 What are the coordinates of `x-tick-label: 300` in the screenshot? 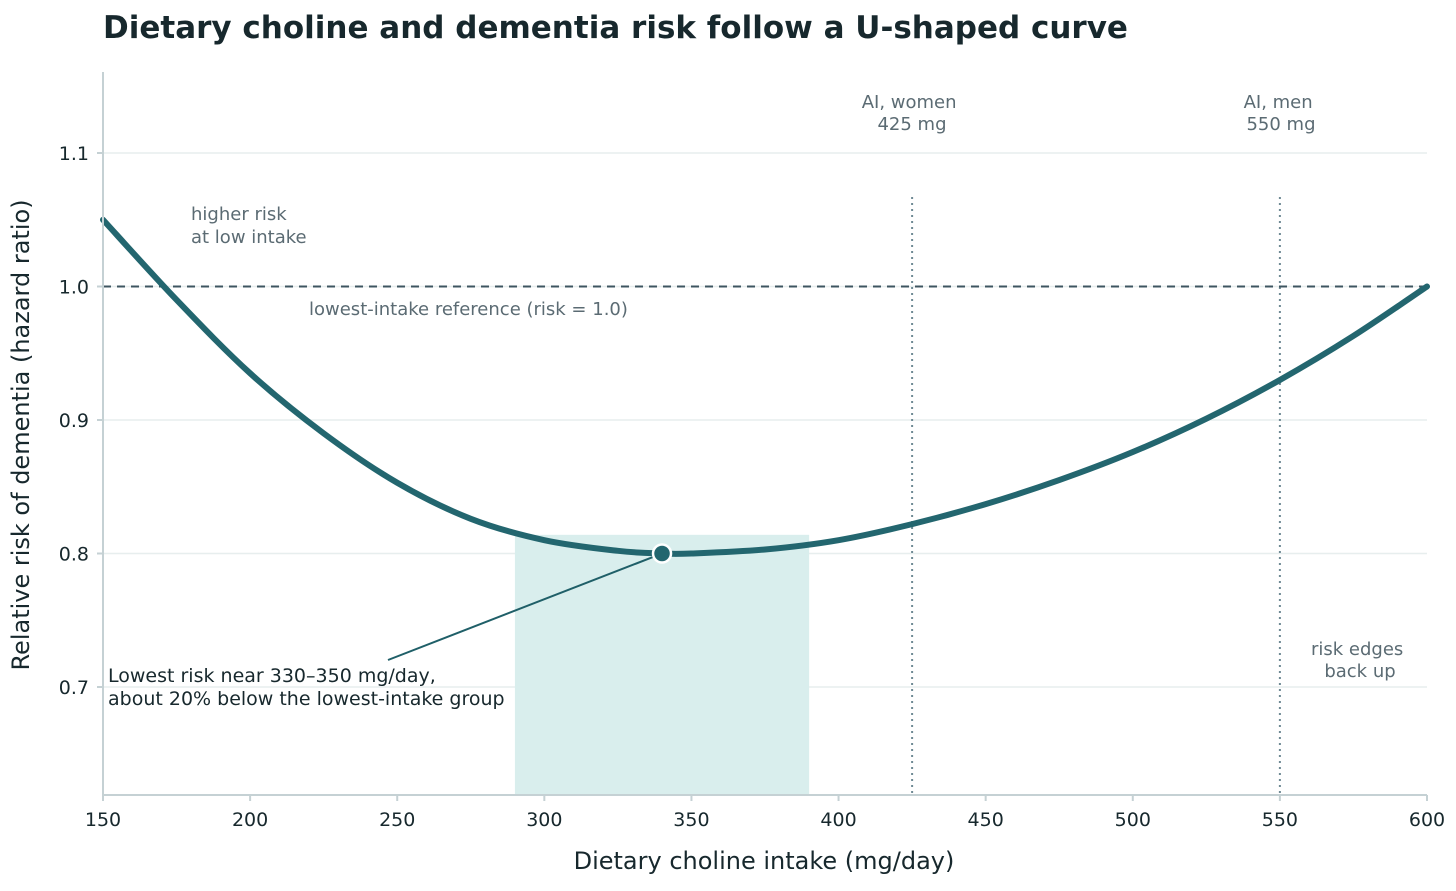 It's located at (544, 820).